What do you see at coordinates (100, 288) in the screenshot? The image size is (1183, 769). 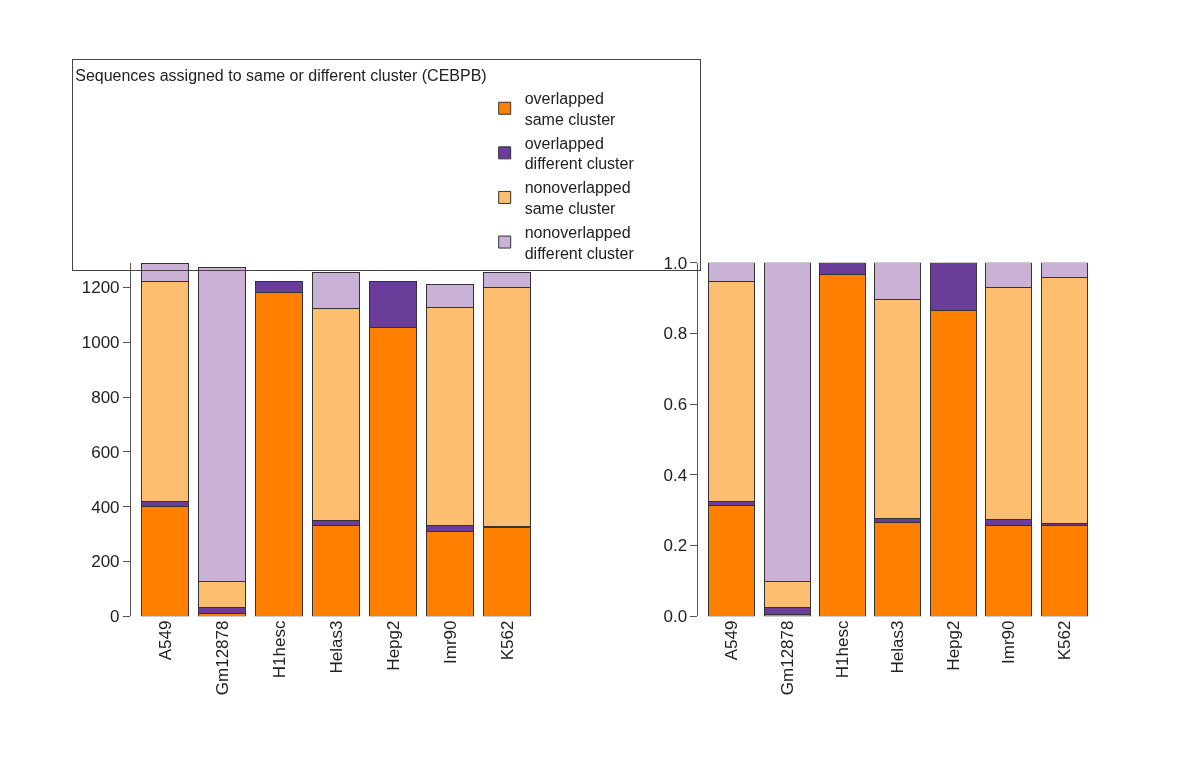 I see `y-tick-label: 1200` at bounding box center [100, 288].